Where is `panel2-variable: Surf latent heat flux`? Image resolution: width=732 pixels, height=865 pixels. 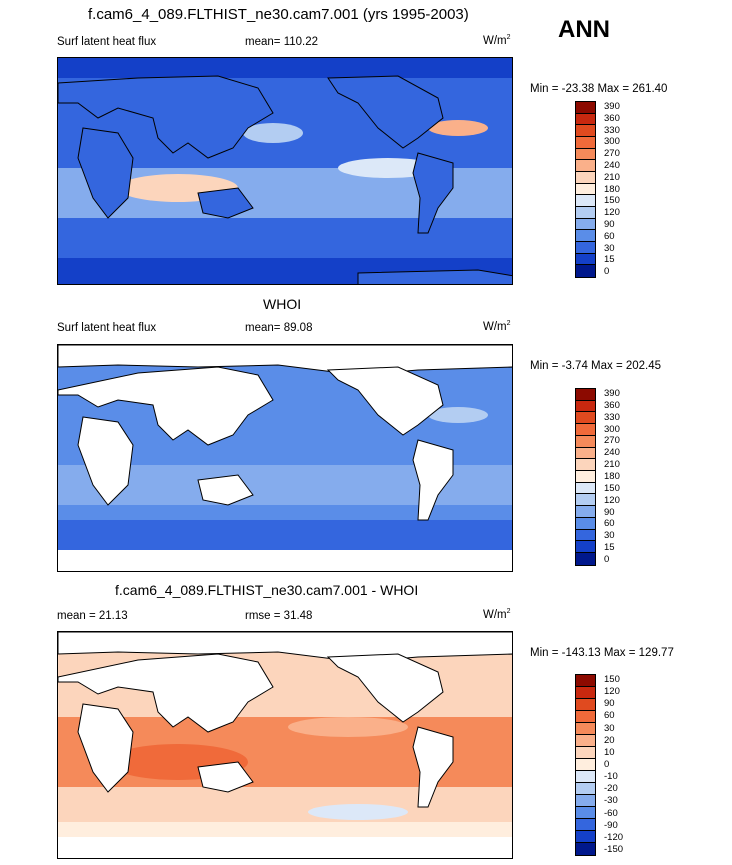 panel2-variable: Surf latent heat flux is located at coordinates (107, 328).